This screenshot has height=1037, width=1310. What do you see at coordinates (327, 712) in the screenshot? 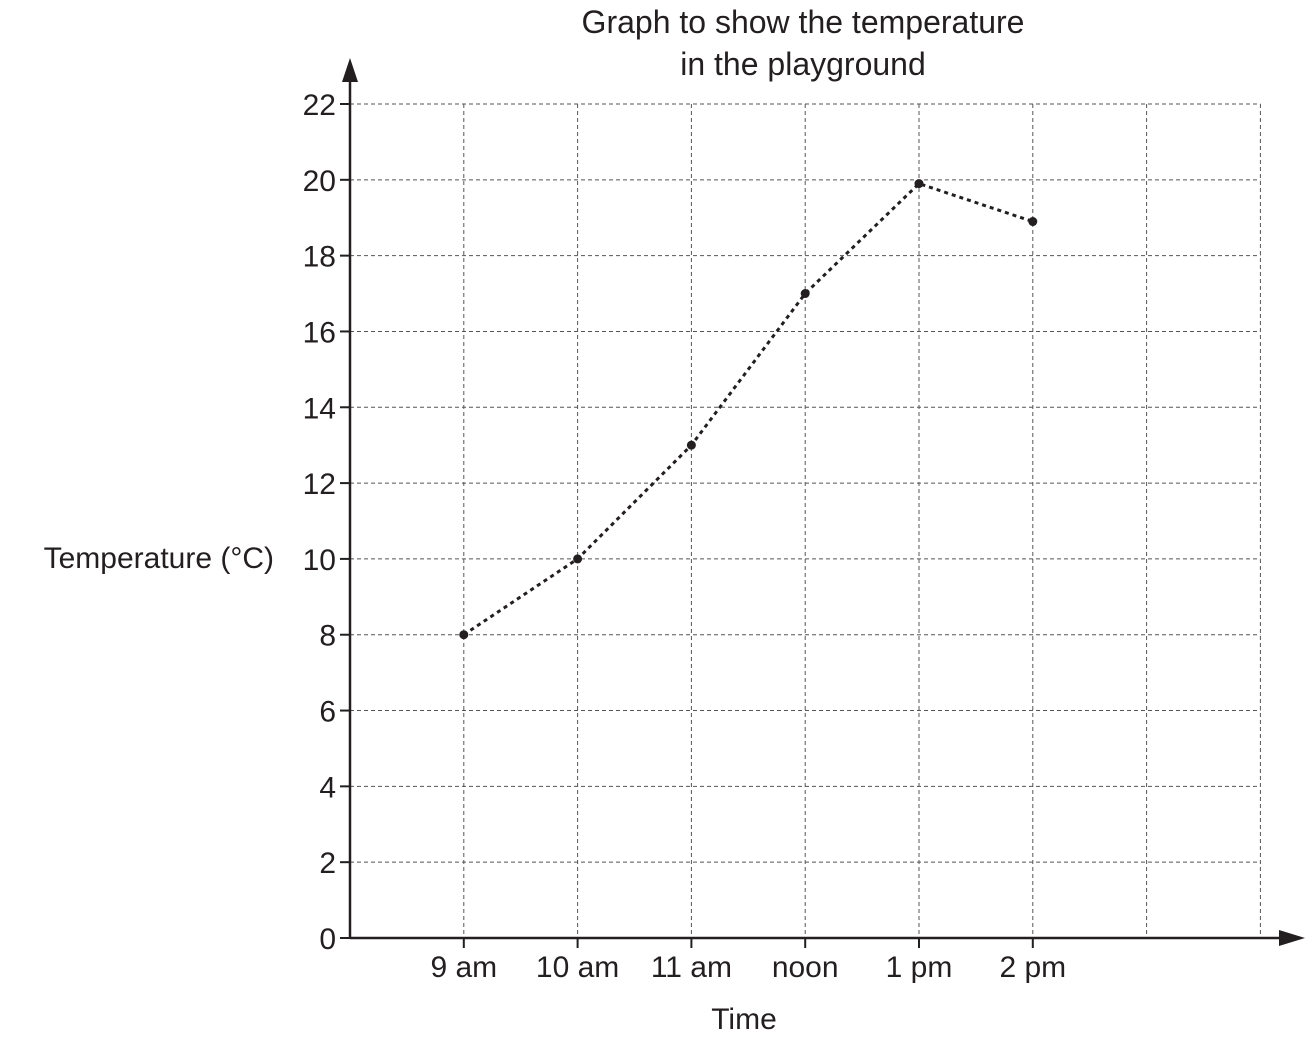
I see `y-tick-label: 6` at bounding box center [327, 712].